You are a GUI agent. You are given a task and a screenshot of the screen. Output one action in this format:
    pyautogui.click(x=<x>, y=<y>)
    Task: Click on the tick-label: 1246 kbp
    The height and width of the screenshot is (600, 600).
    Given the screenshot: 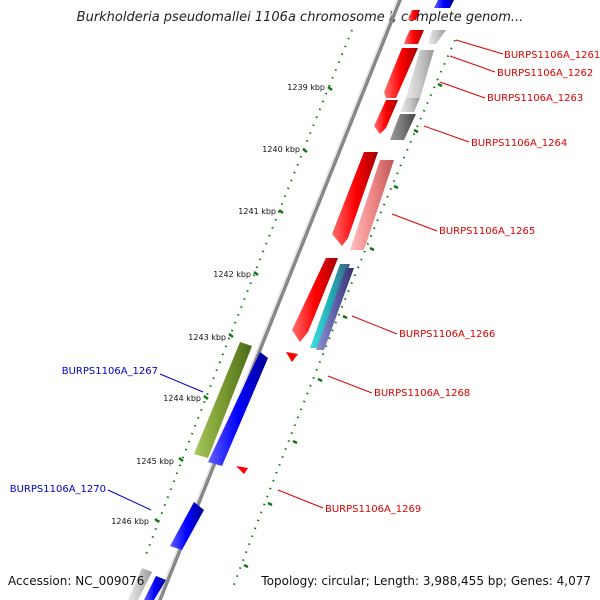 What is the action you would take?
    pyautogui.click(x=130, y=521)
    